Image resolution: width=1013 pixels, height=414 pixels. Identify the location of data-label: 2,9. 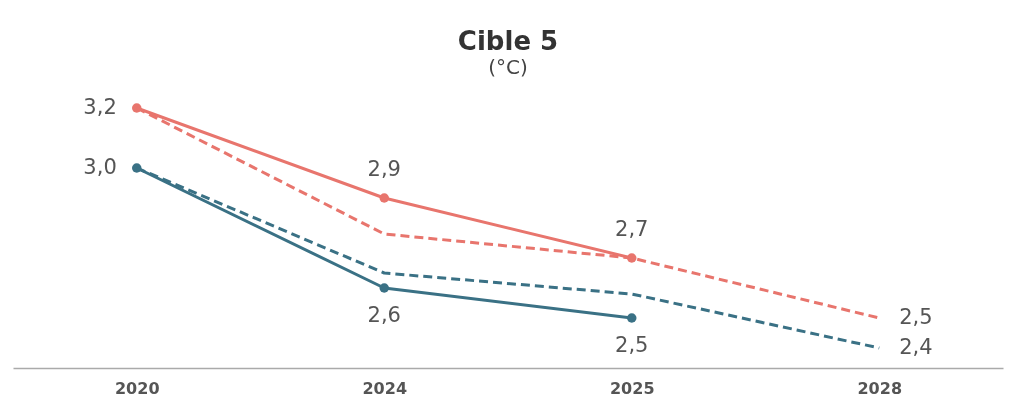
(384, 169).